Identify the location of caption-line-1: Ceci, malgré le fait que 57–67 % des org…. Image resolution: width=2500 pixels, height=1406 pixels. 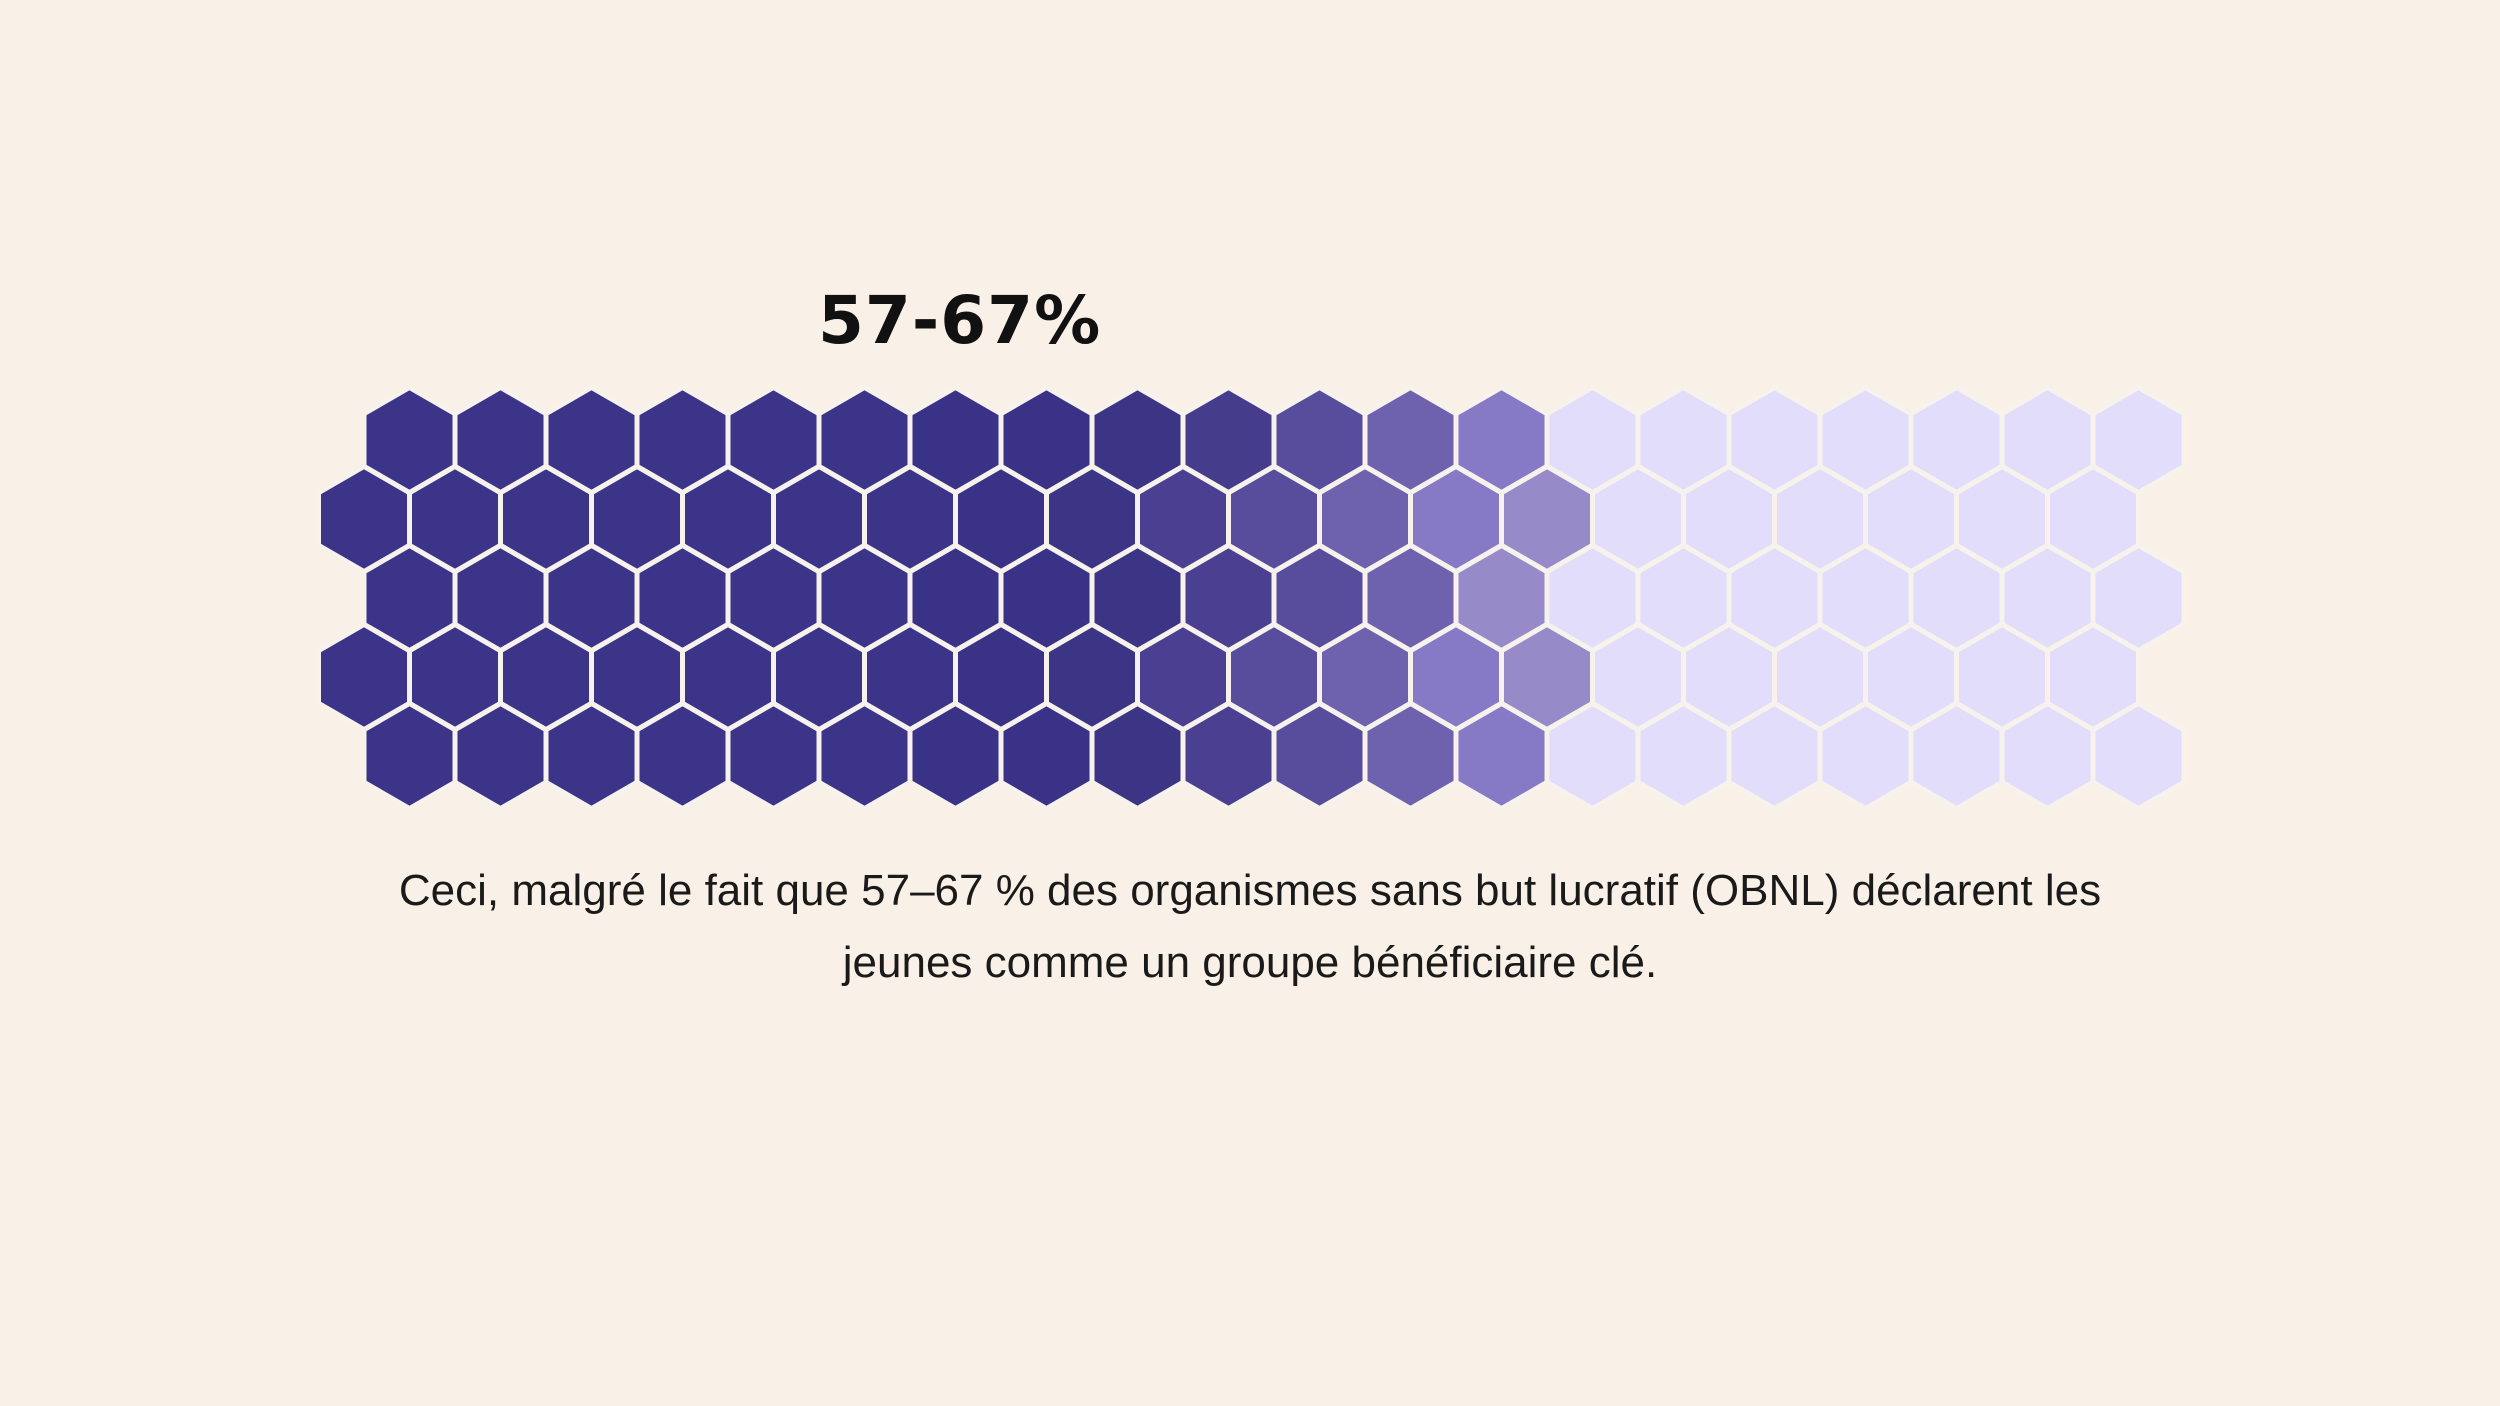
(1250, 890).